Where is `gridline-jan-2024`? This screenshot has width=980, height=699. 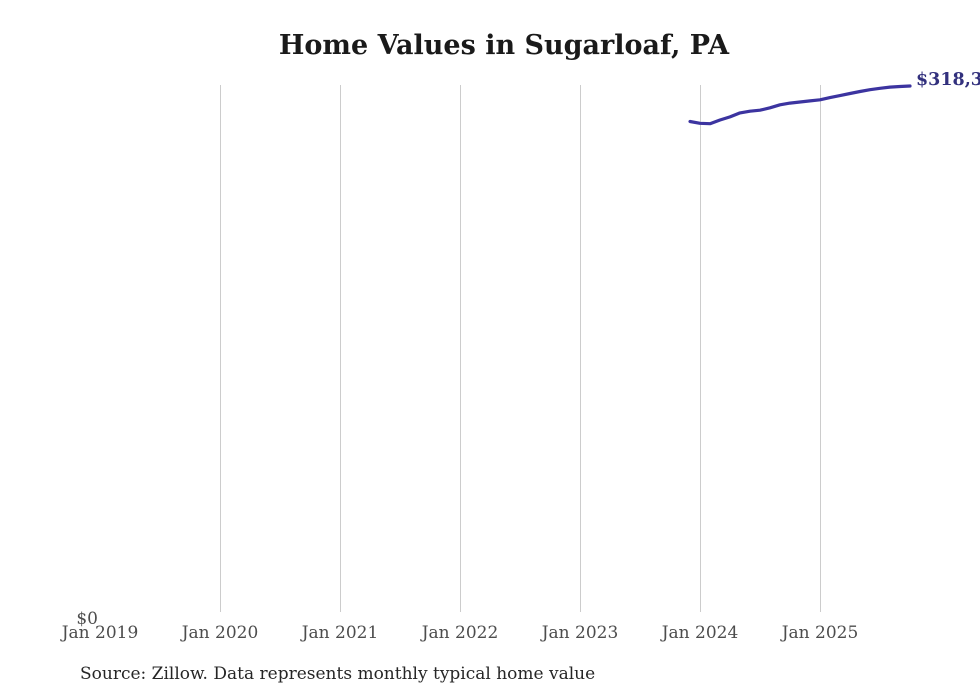 gridline-jan-2024 is located at coordinates (700, 348).